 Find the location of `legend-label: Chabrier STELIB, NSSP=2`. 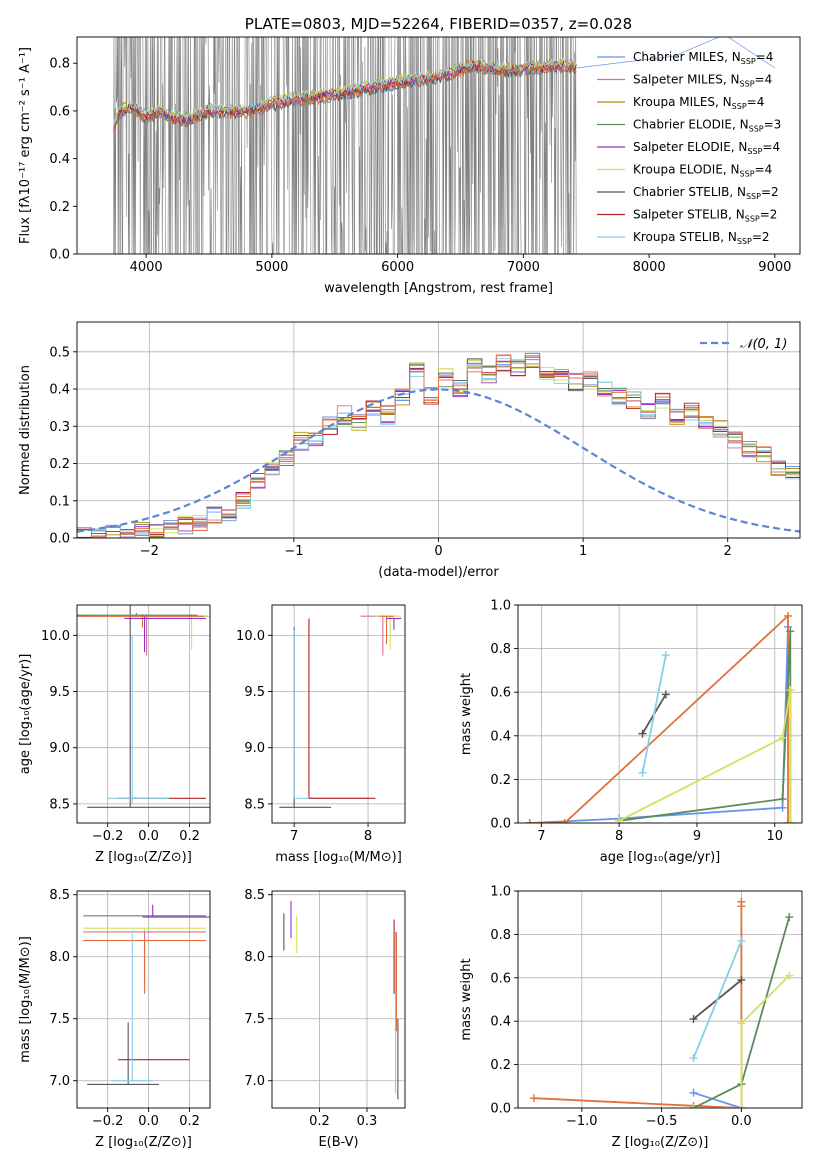

legend-label: Chabrier STELIB, NSSP=2 is located at coordinates (706, 193).